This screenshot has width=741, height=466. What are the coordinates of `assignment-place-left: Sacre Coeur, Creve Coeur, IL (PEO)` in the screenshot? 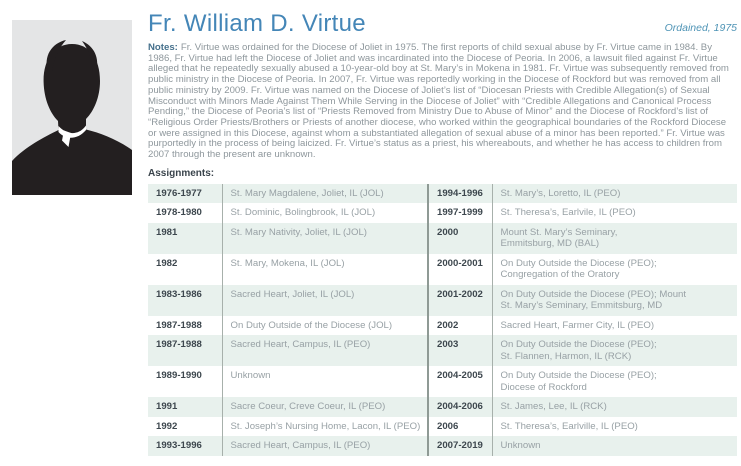 It's located at (324, 407).